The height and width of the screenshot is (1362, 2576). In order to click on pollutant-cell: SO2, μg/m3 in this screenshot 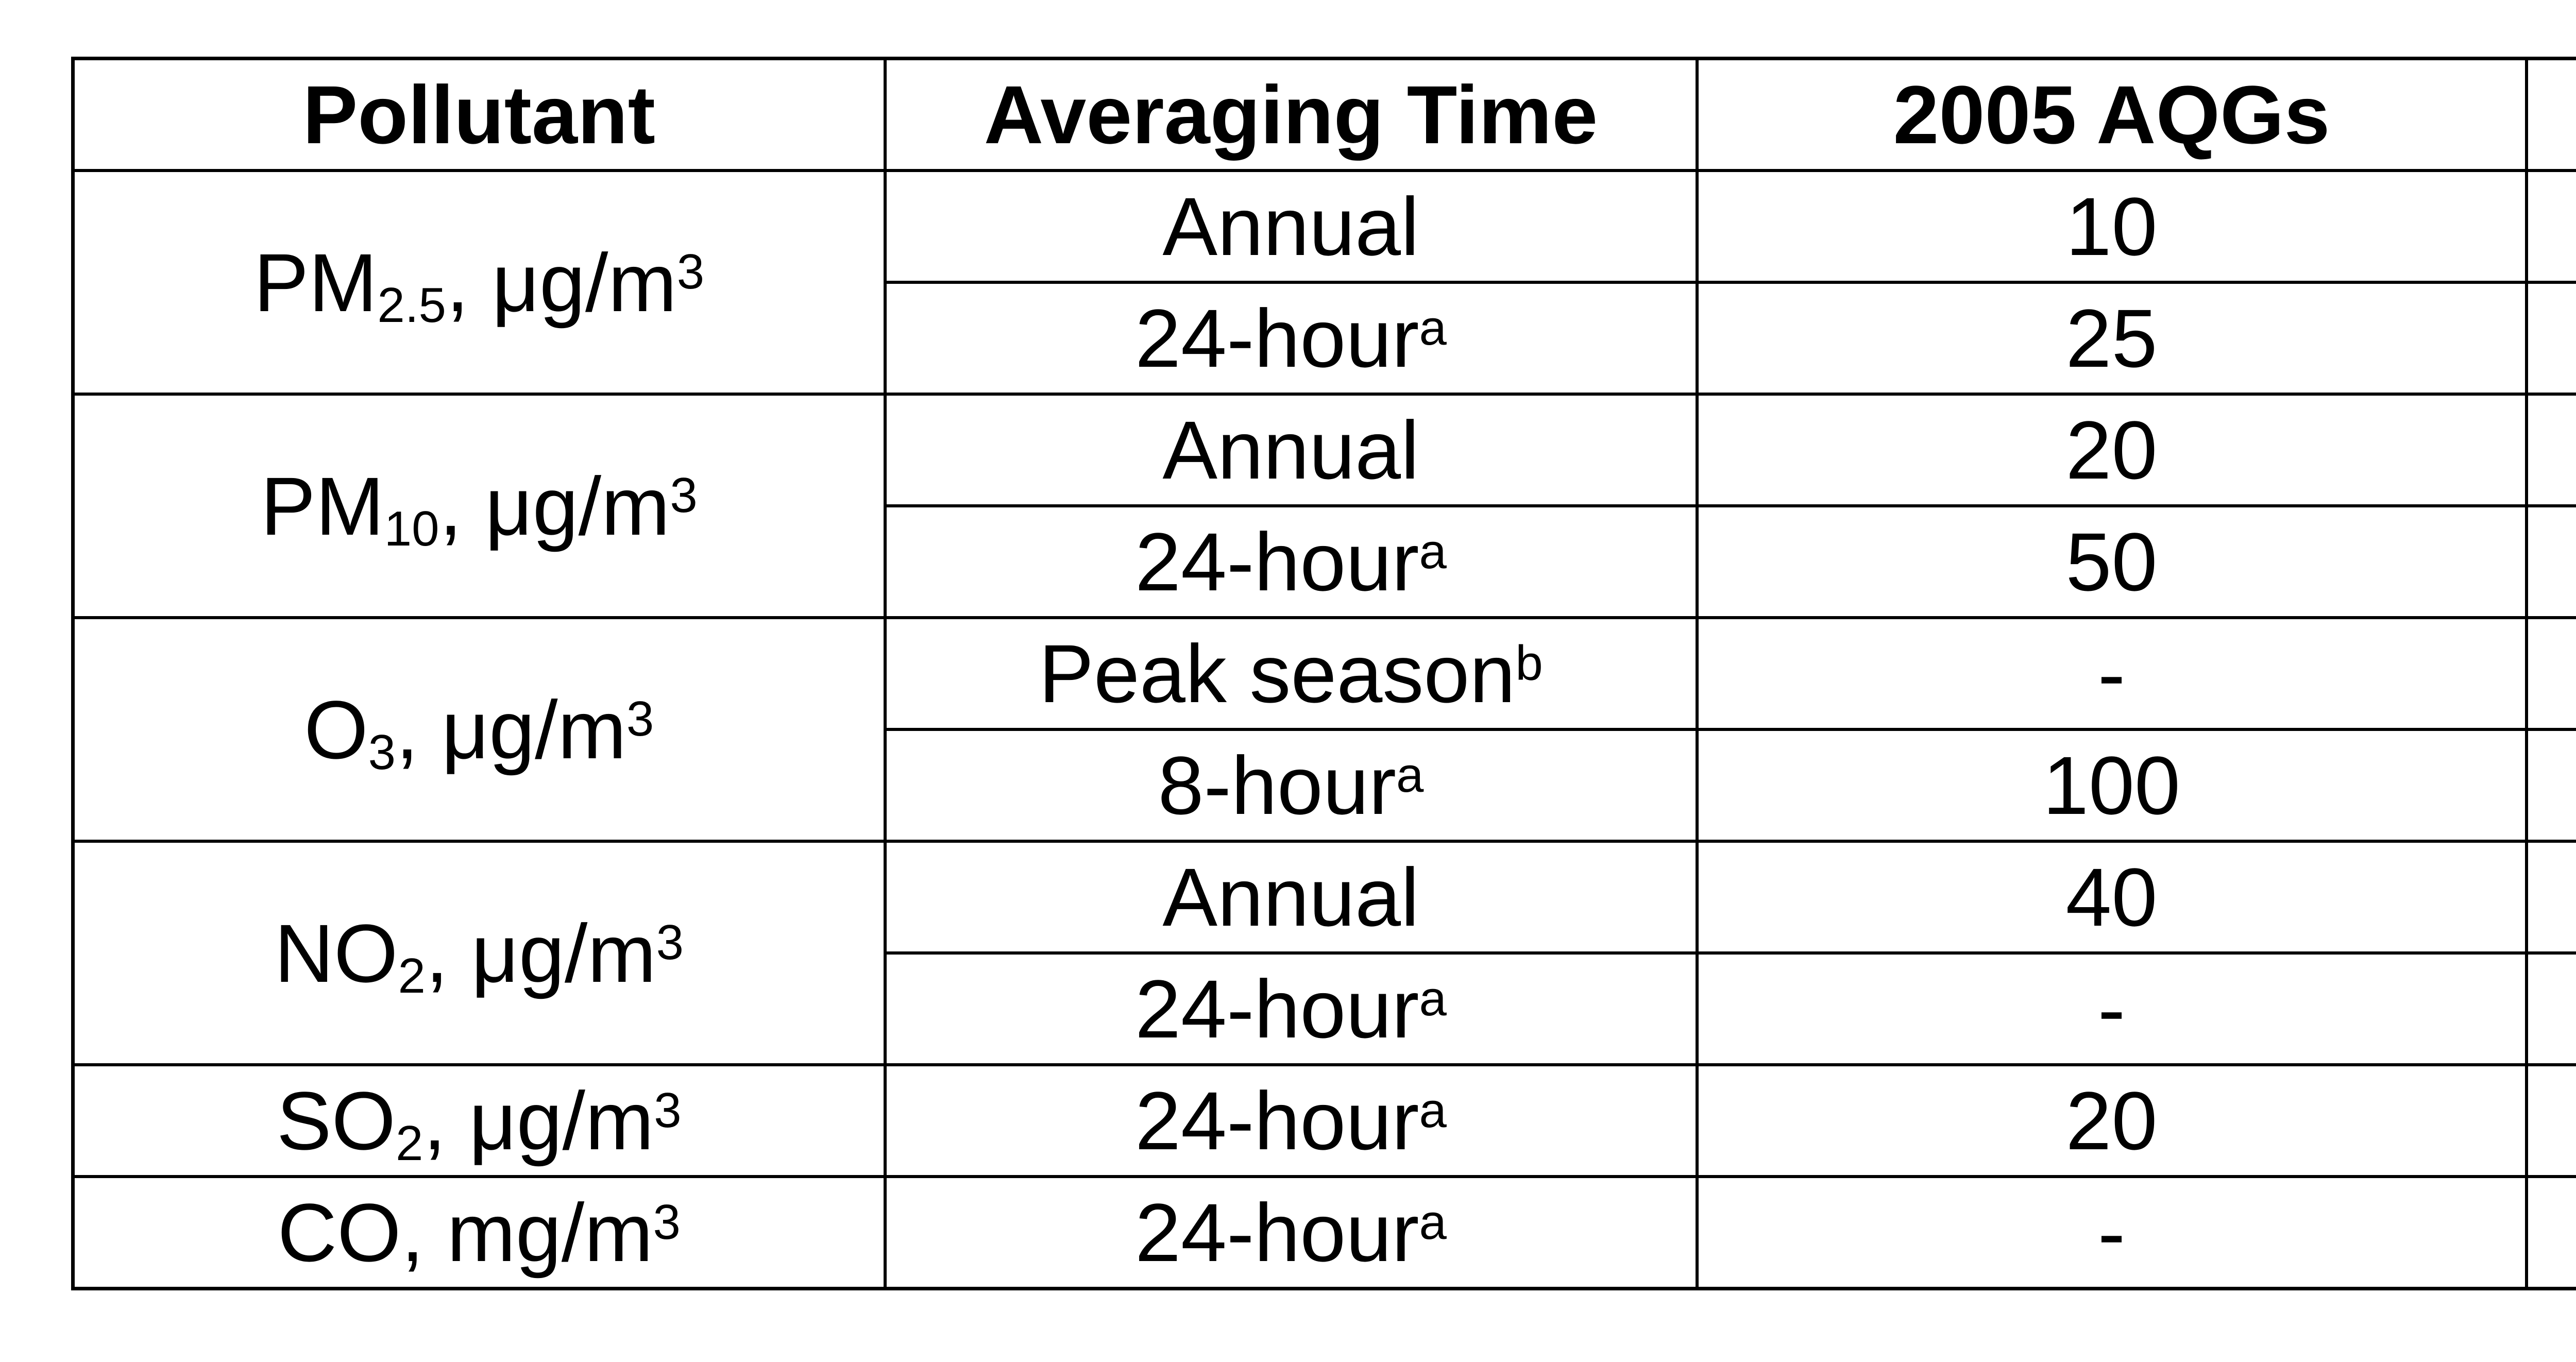, I will do `click(479, 1121)`.